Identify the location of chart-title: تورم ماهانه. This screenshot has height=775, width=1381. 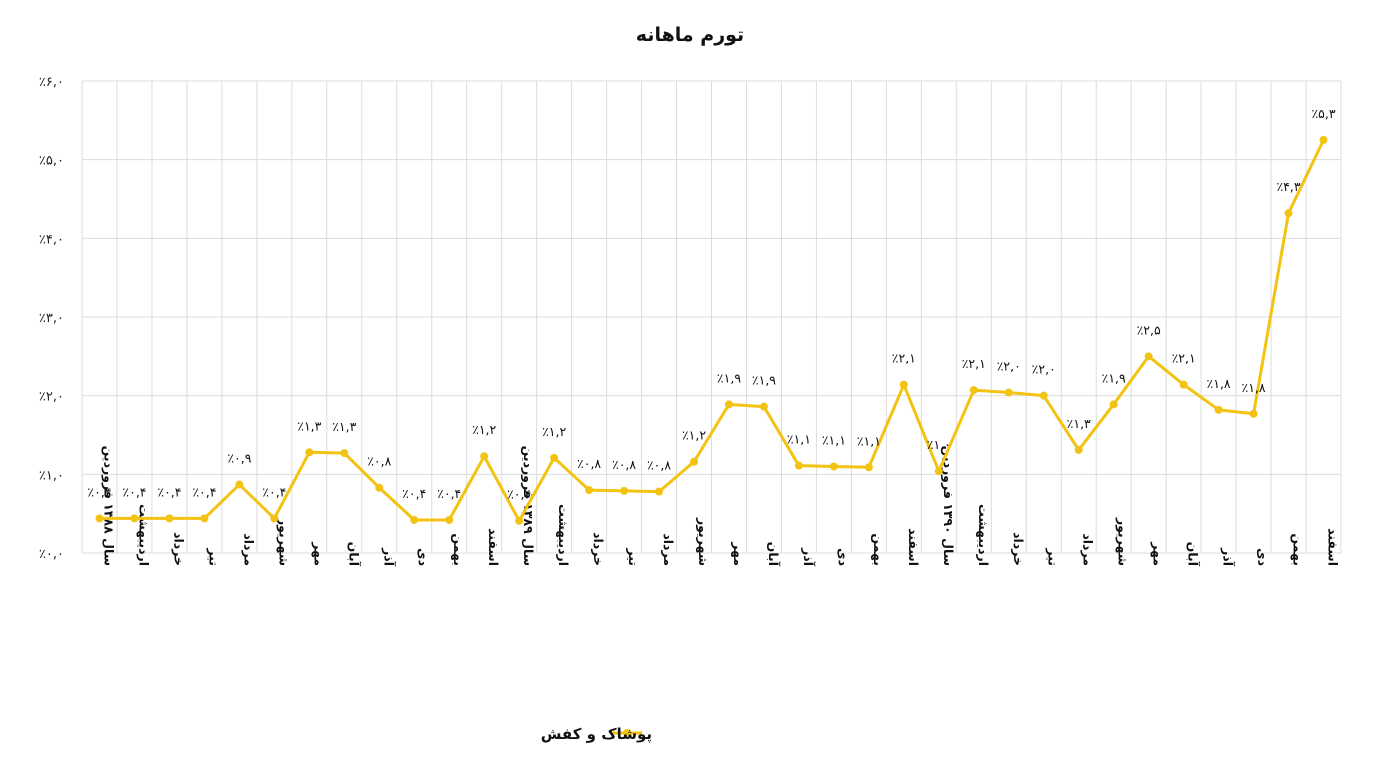
(690, 35).